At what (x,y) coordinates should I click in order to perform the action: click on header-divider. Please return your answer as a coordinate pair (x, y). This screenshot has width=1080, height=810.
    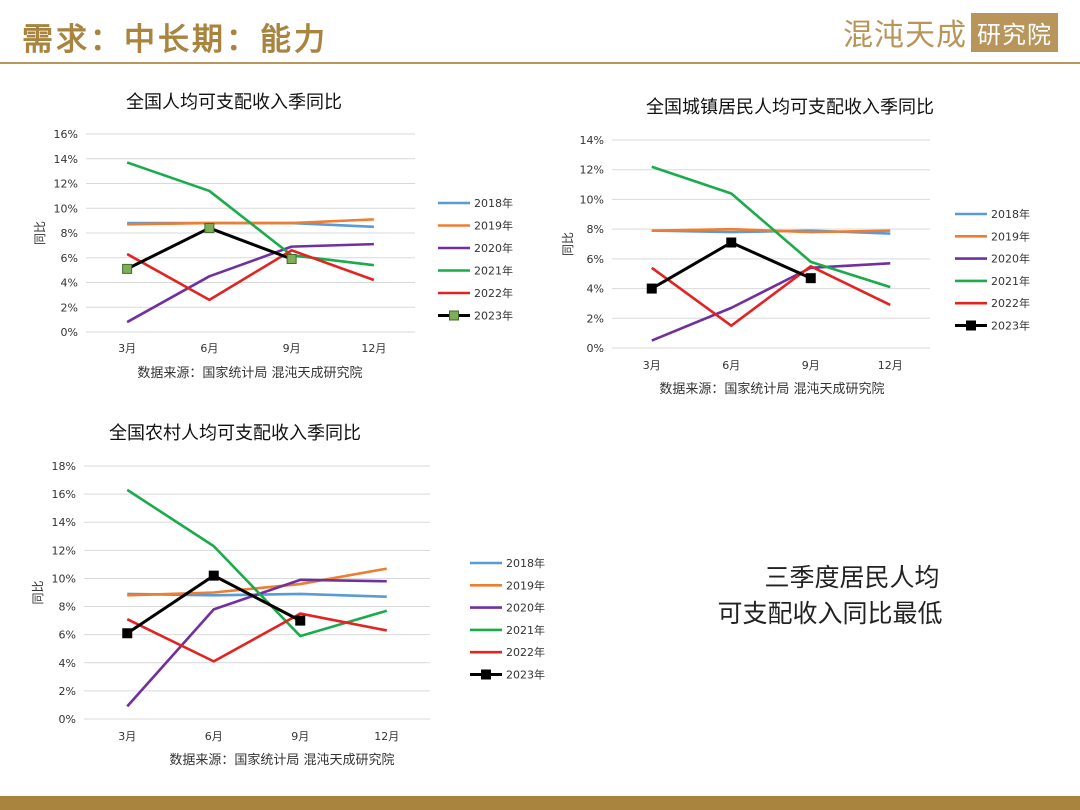
    Looking at the image, I should click on (540, 63).